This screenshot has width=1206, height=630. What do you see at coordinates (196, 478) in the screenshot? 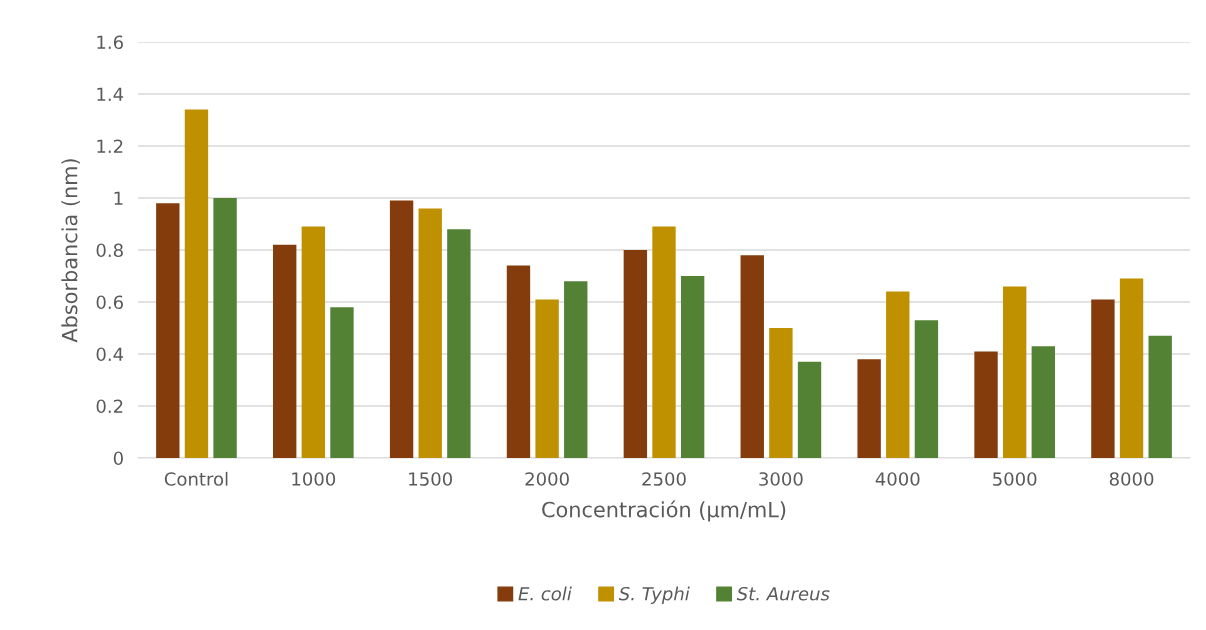
I see `x-tick-label: Control` at bounding box center [196, 478].